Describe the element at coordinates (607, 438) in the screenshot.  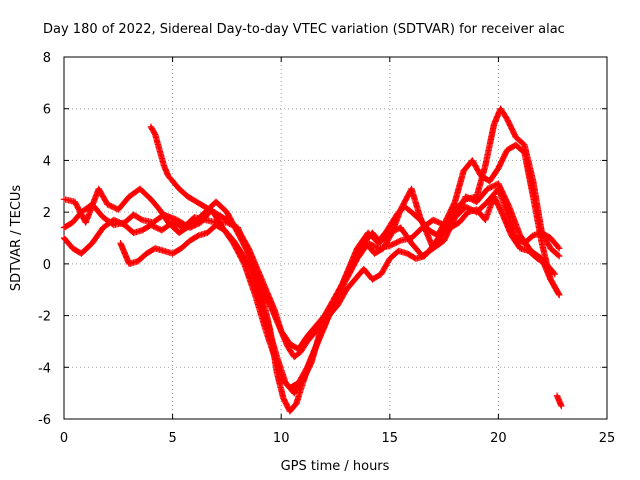
I see `x-tick-label: 25` at that location.